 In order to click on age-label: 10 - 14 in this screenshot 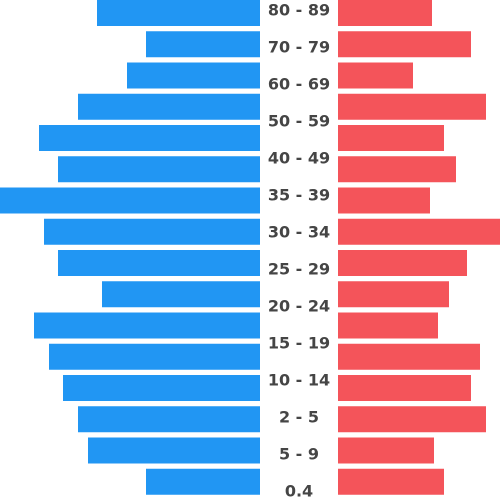, I will do `click(299, 380)`.